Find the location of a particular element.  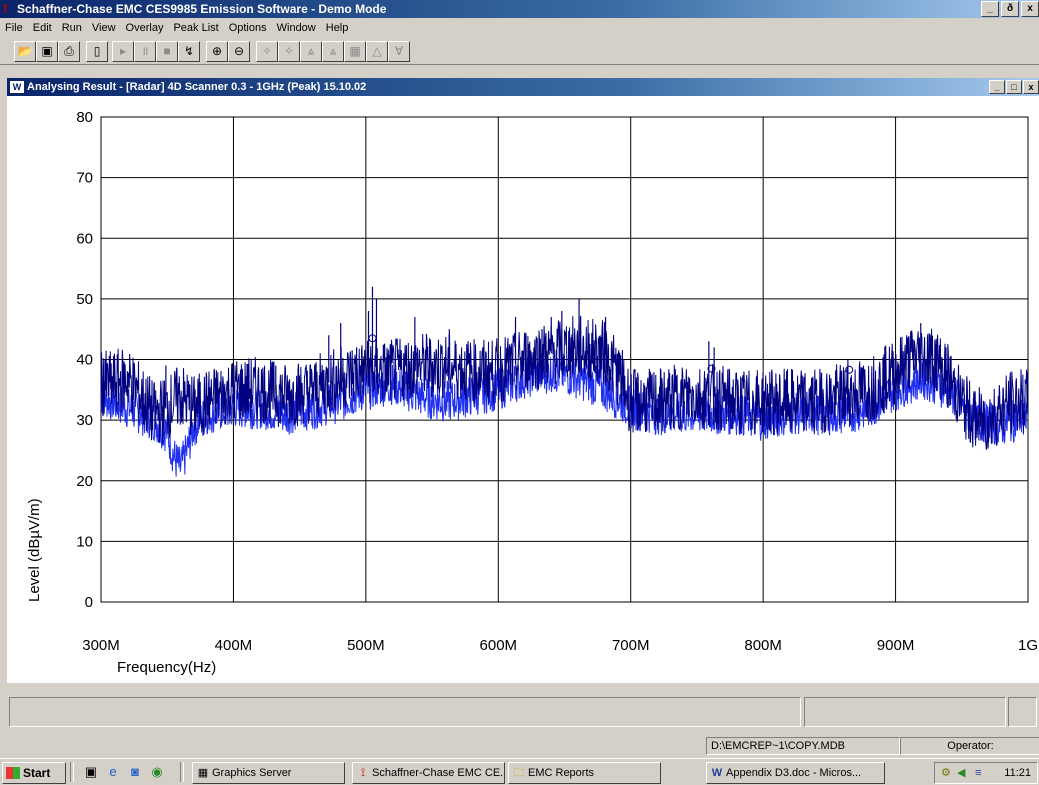

y-tick-label: 70 is located at coordinates (84, 178).